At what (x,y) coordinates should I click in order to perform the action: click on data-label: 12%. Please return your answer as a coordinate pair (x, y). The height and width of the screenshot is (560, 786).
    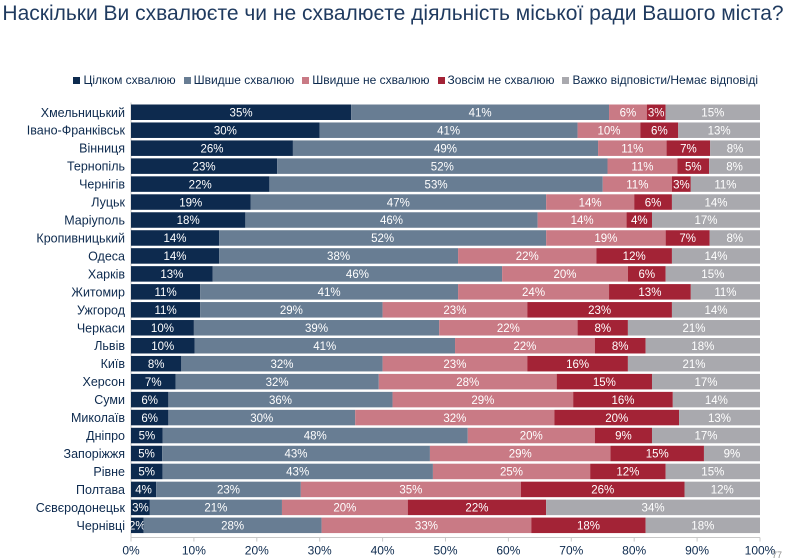
    Looking at the image, I should click on (634, 257).